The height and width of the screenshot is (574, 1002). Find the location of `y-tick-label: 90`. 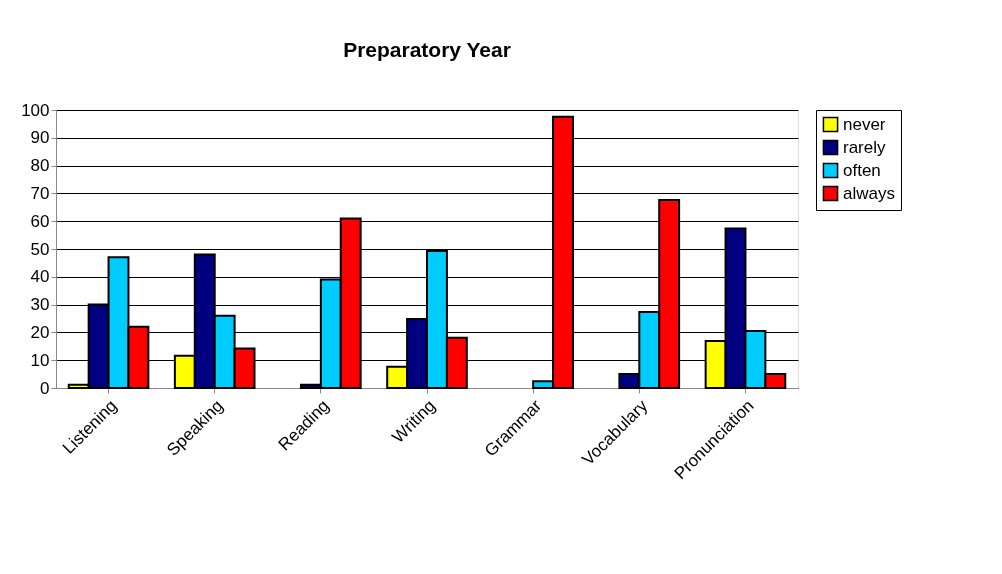

y-tick-label: 90 is located at coordinates (40, 138).